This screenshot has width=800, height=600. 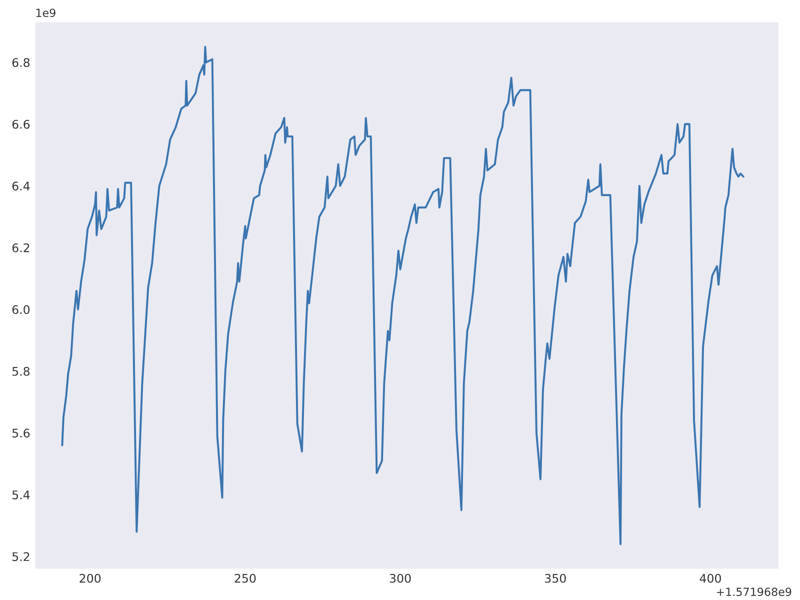 What do you see at coordinates (21, 557) in the screenshot?
I see `y-tick-label: 5.2` at bounding box center [21, 557].